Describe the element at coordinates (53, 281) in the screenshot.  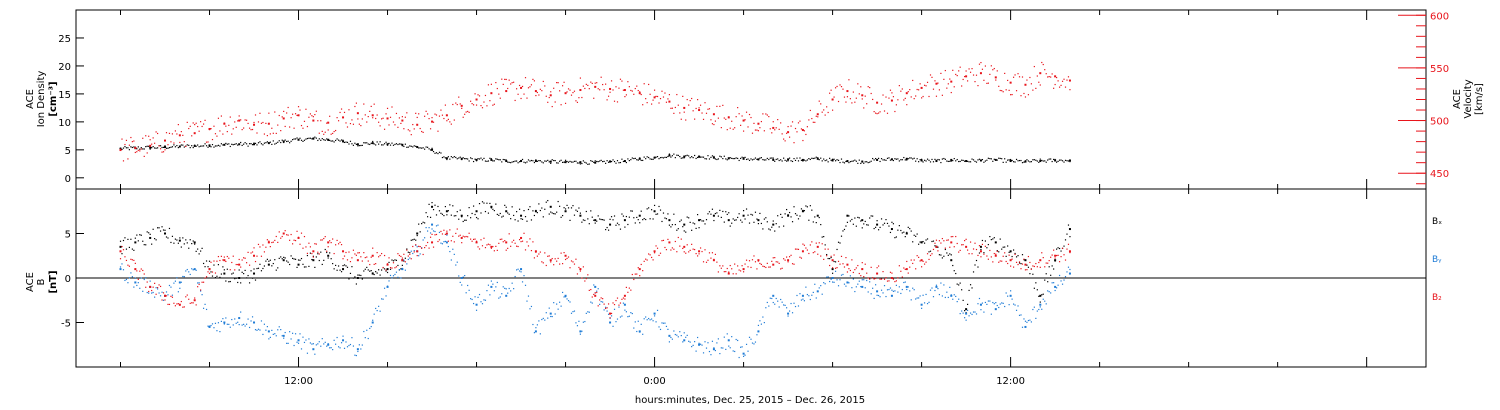
I see `panel2-ylabel-line3: [nT]` at that location.